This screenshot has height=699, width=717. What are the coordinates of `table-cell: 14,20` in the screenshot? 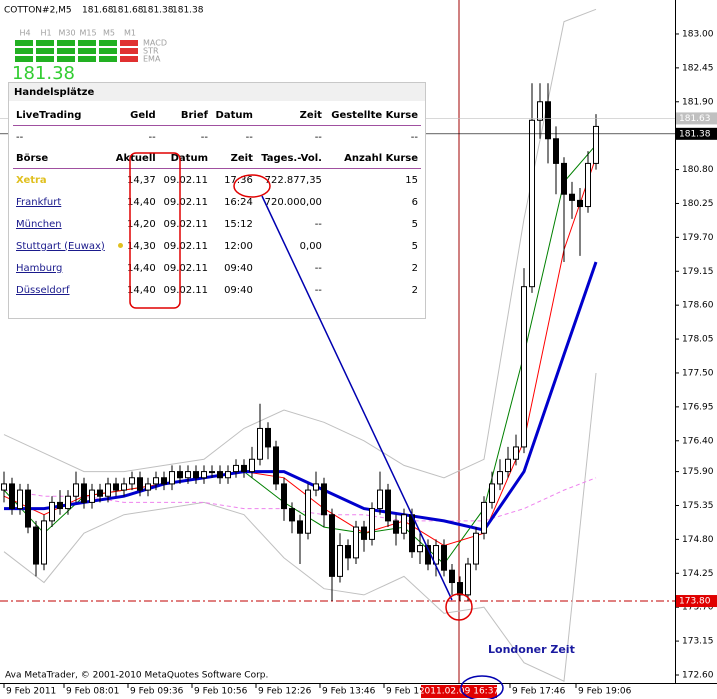 It's located at (141, 224).